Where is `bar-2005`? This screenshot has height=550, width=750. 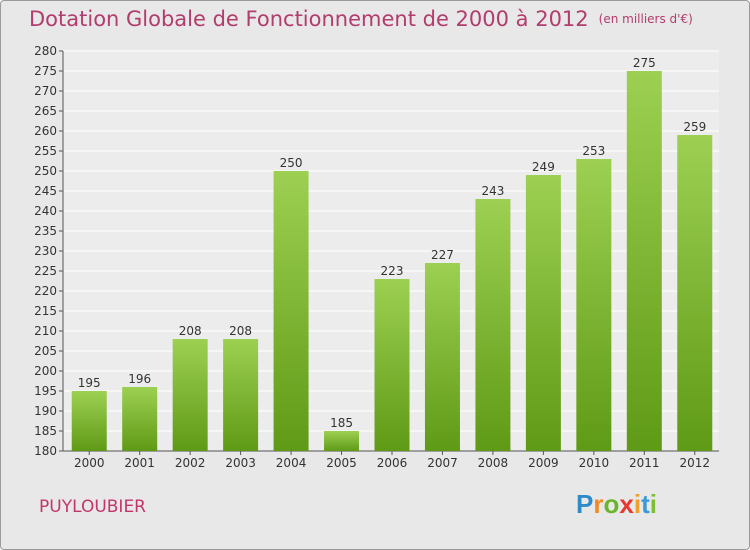 bar-2005 is located at coordinates (342, 441).